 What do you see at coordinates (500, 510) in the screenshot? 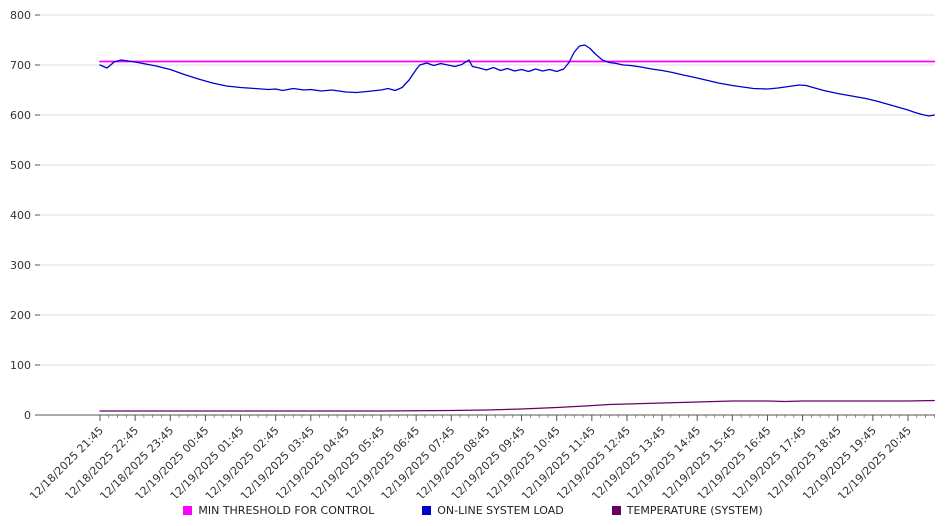
I see `legend-label: ON-LINE SYSTEM LOAD` at bounding box center [500, 510].